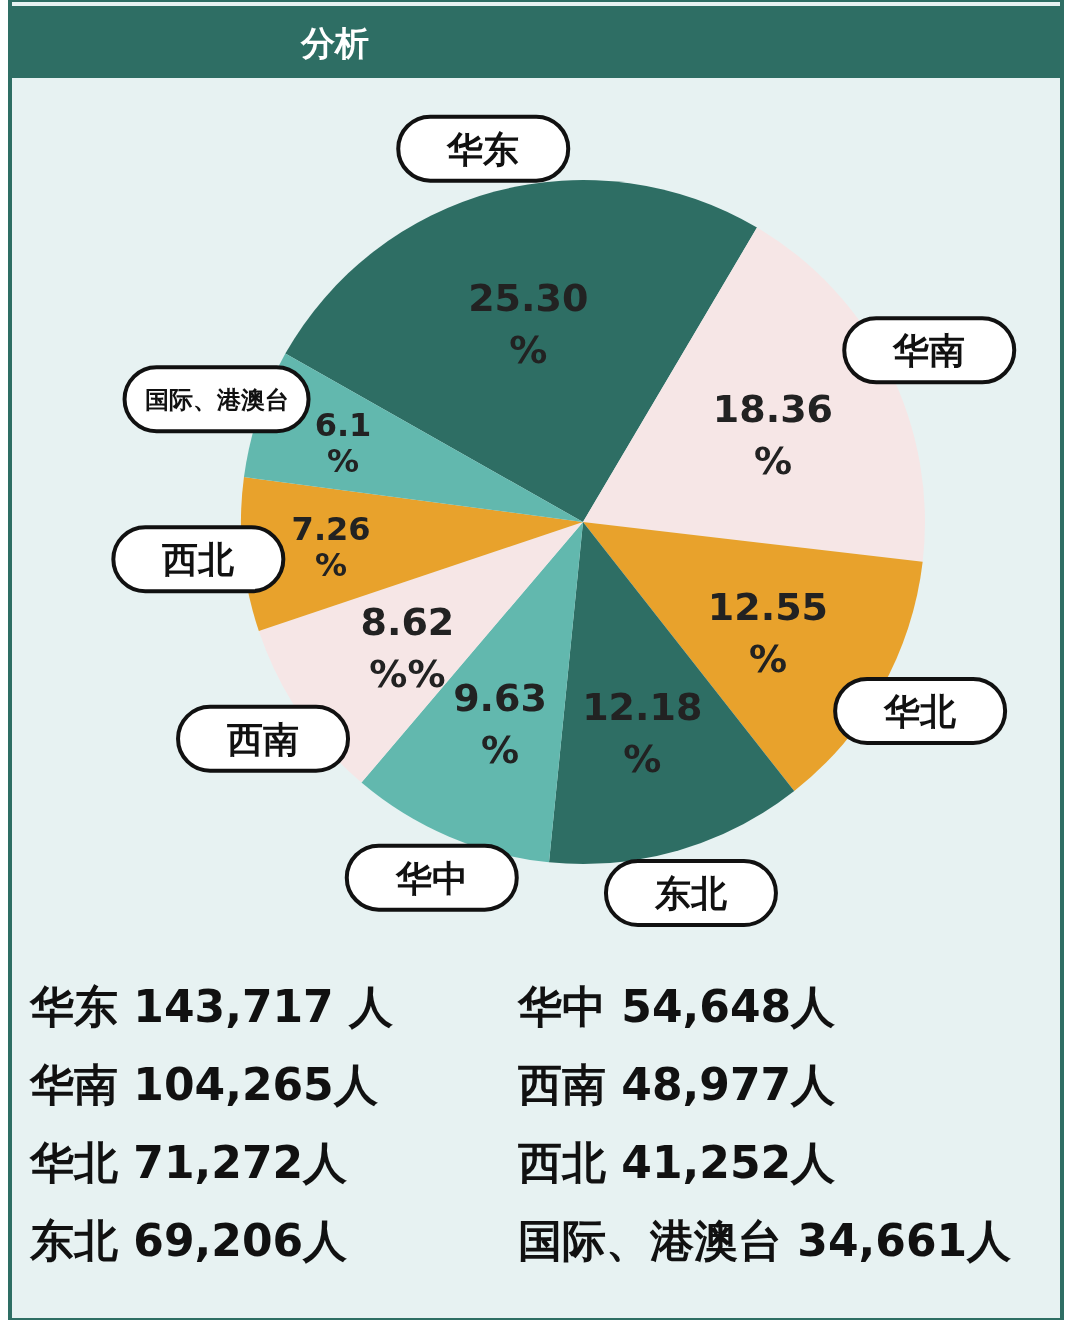 The width and height of the screenshot is (1070, 1320). I want to click on text: 华南 104,265人, so click(203, 1084).